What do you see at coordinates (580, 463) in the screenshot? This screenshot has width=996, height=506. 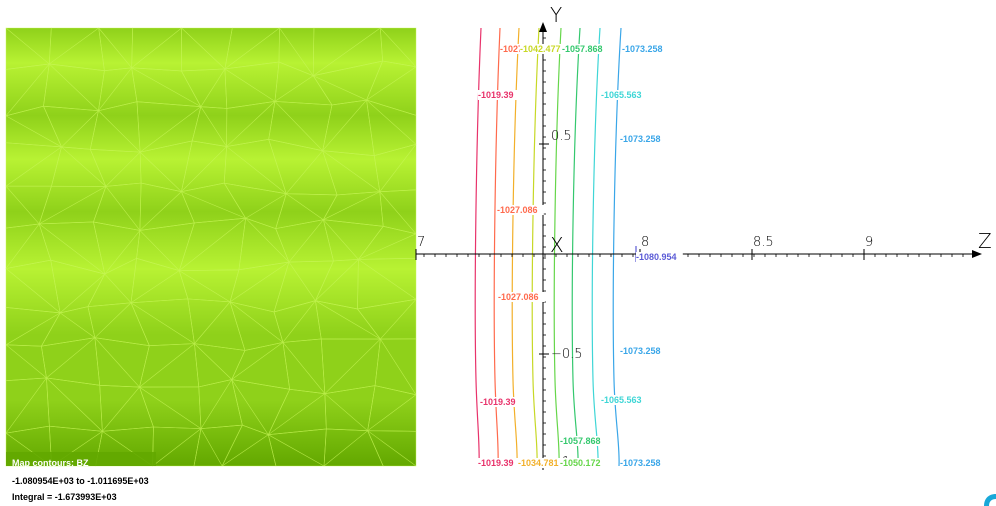 I see `contour-label: -1050.172` at bounding box center [580, 463].